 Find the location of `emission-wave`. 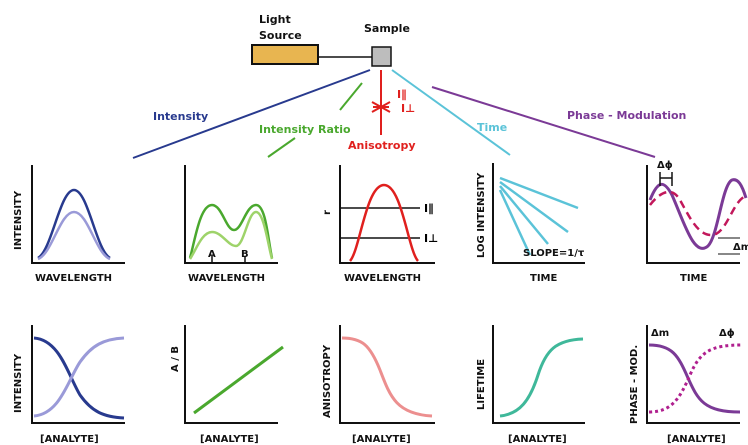

emission-wave is located at coordinates (698, 213).